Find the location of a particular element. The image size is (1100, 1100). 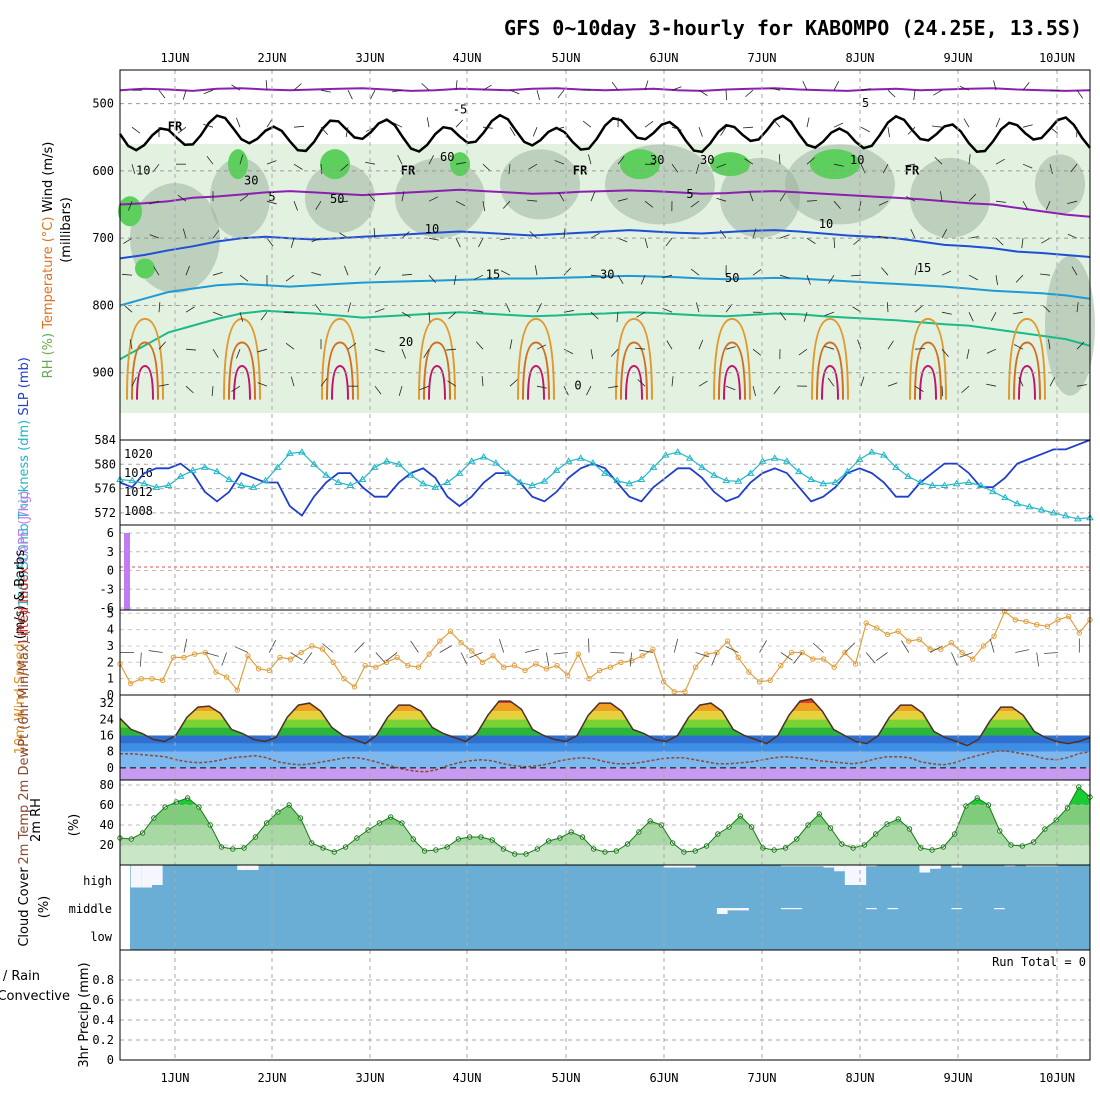

isotherm-label: 5 is located at coordinates (271, 197).